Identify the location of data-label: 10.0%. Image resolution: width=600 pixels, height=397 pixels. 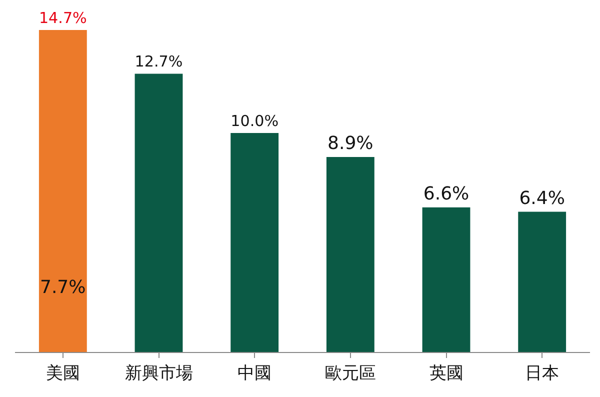
(254, 121).